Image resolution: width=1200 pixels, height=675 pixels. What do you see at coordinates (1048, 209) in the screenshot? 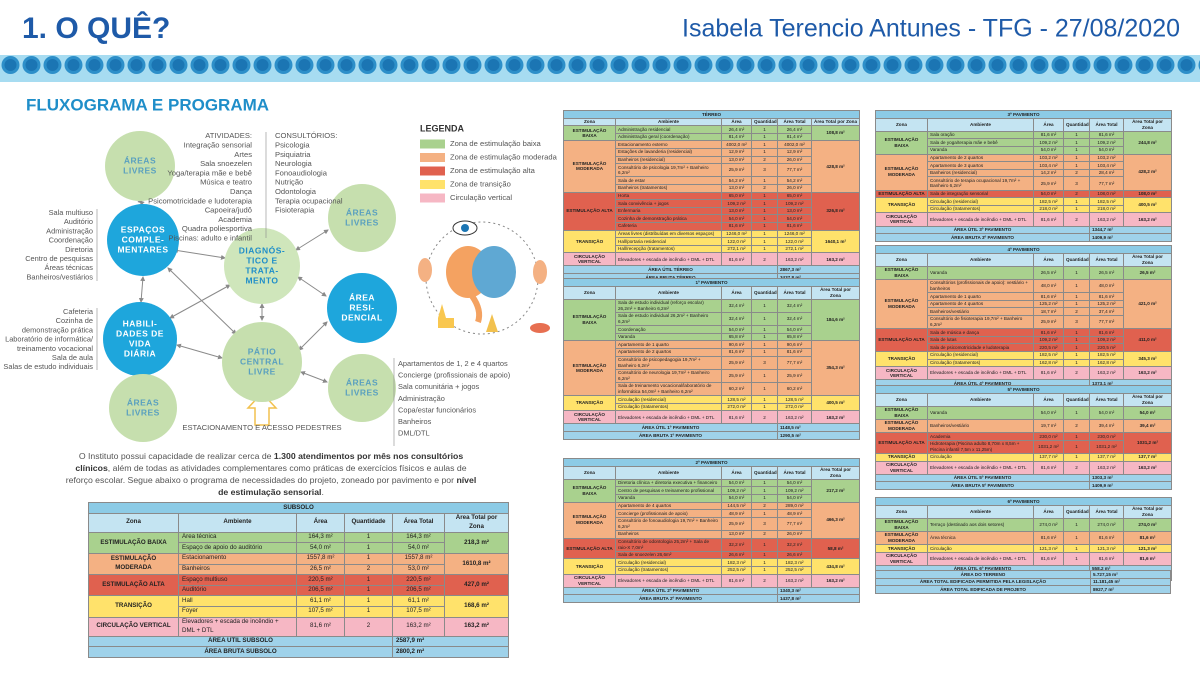
I see `table-cell: 218,0 m²` at bounding box center [1048, 209].